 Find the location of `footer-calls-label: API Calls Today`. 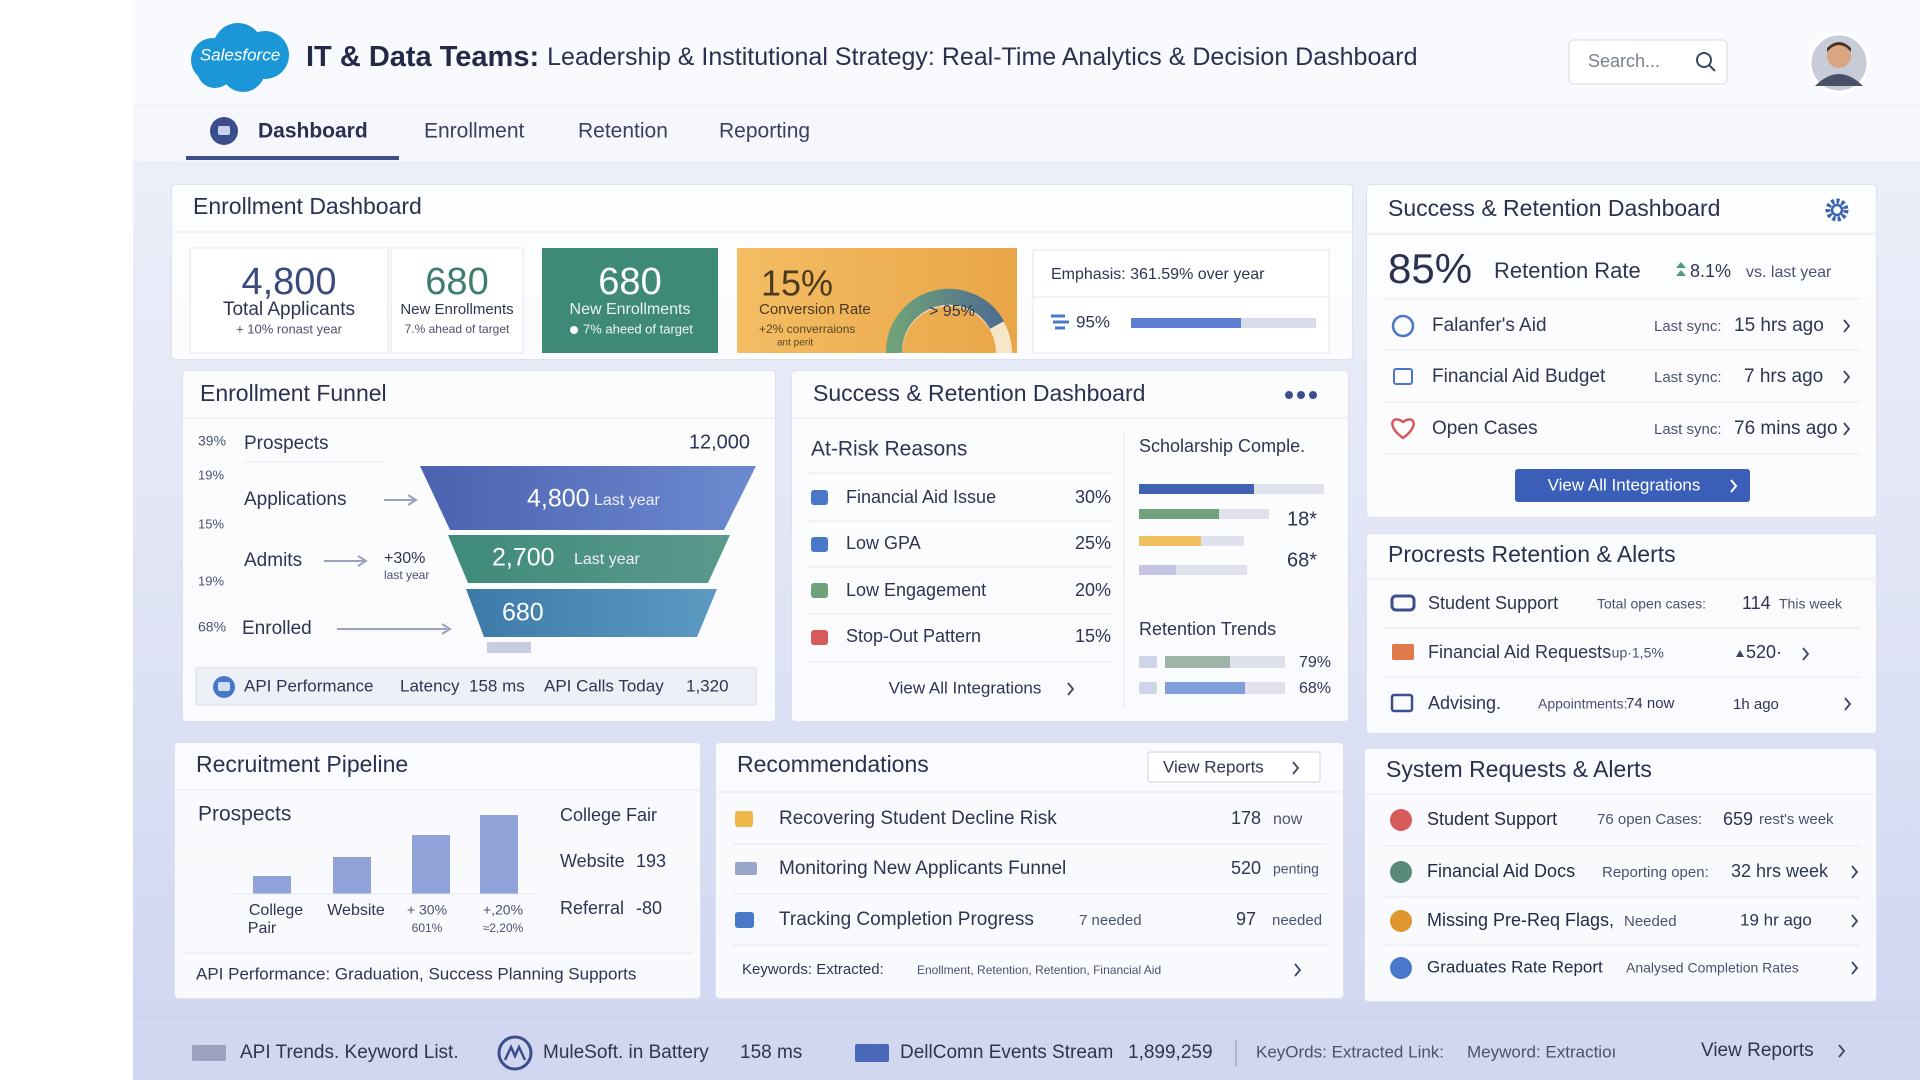

footer-calls-label: API Calls Today is located at coordinates (604, 685).